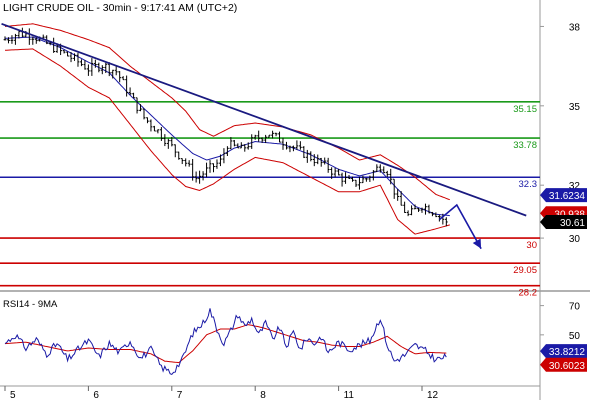 The height and width of the screenshot is (405, 590). Describe the element at coordinates (563, 364) in the screenshot. I see `rsi-tag-30.6023-box` at that location.